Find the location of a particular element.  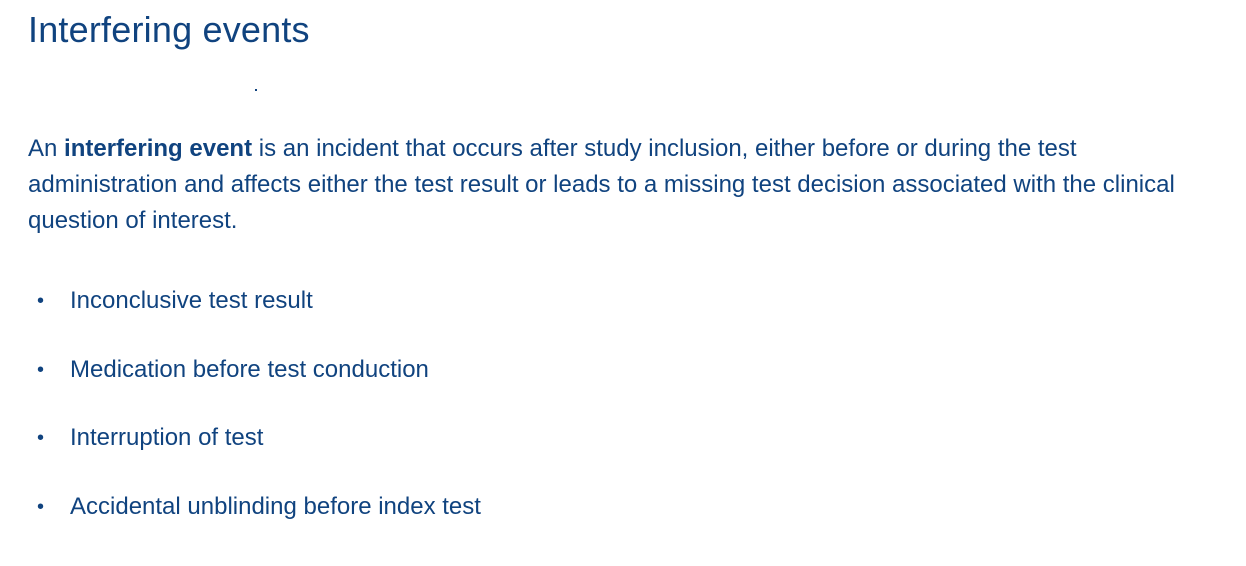

definition-prefix: An is located at coordinates (46, 148).